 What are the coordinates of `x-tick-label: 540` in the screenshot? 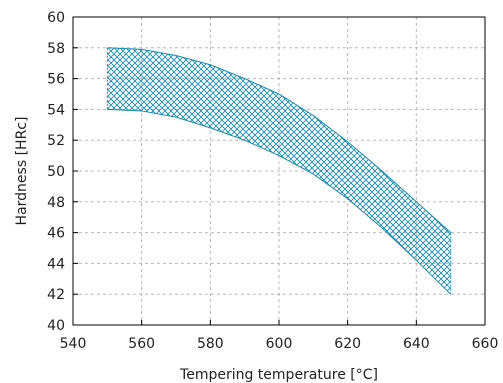 It's located at (73, 344).